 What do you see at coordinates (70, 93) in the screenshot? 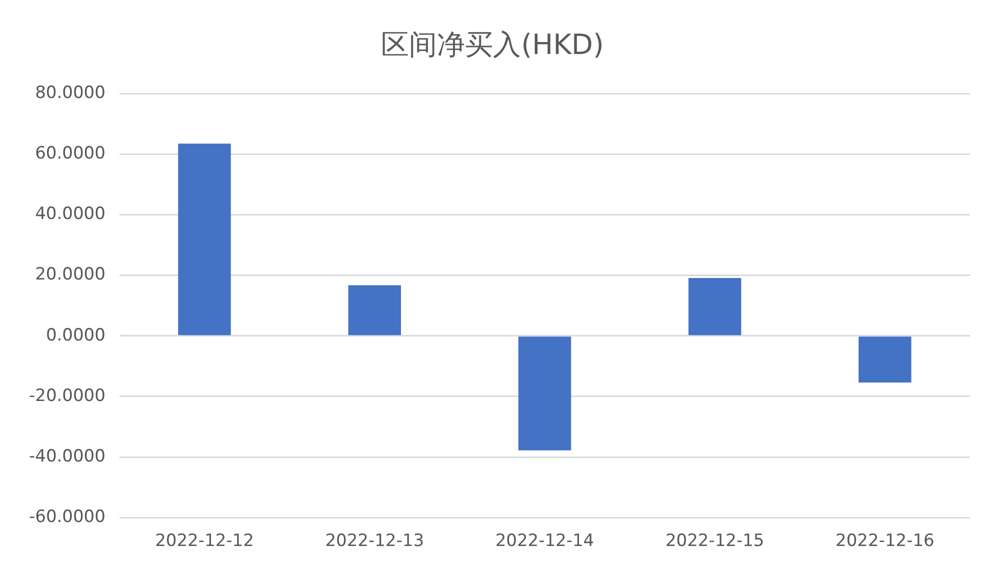
I see `y-tick-label: 80.0000` at bounding box center [70, 93].